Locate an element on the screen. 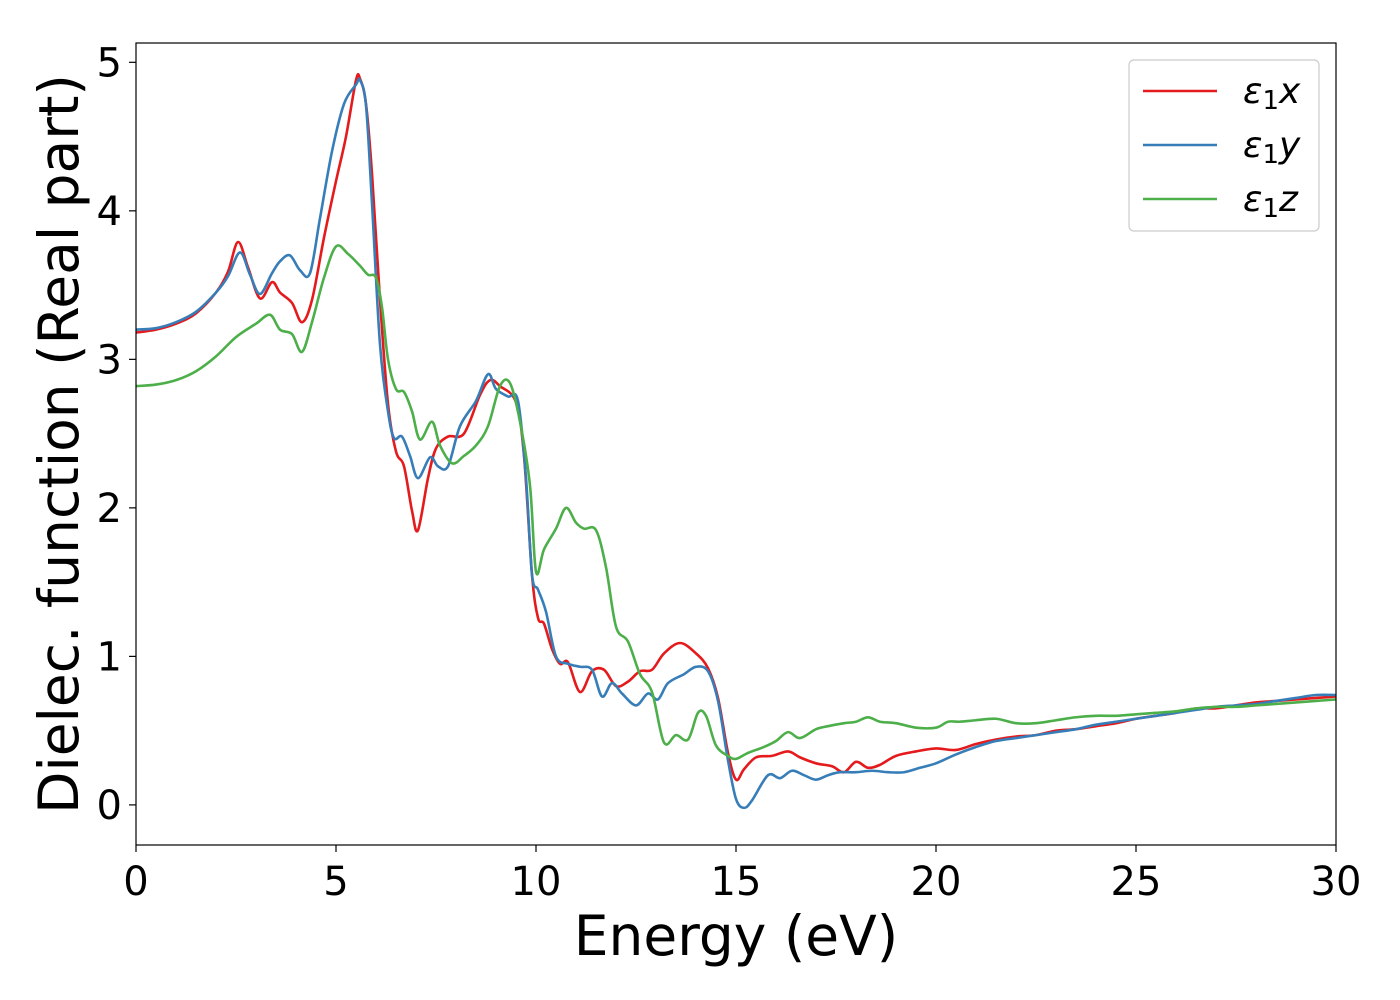  x-tick-label: 5 is located at coordinates (335, 882).